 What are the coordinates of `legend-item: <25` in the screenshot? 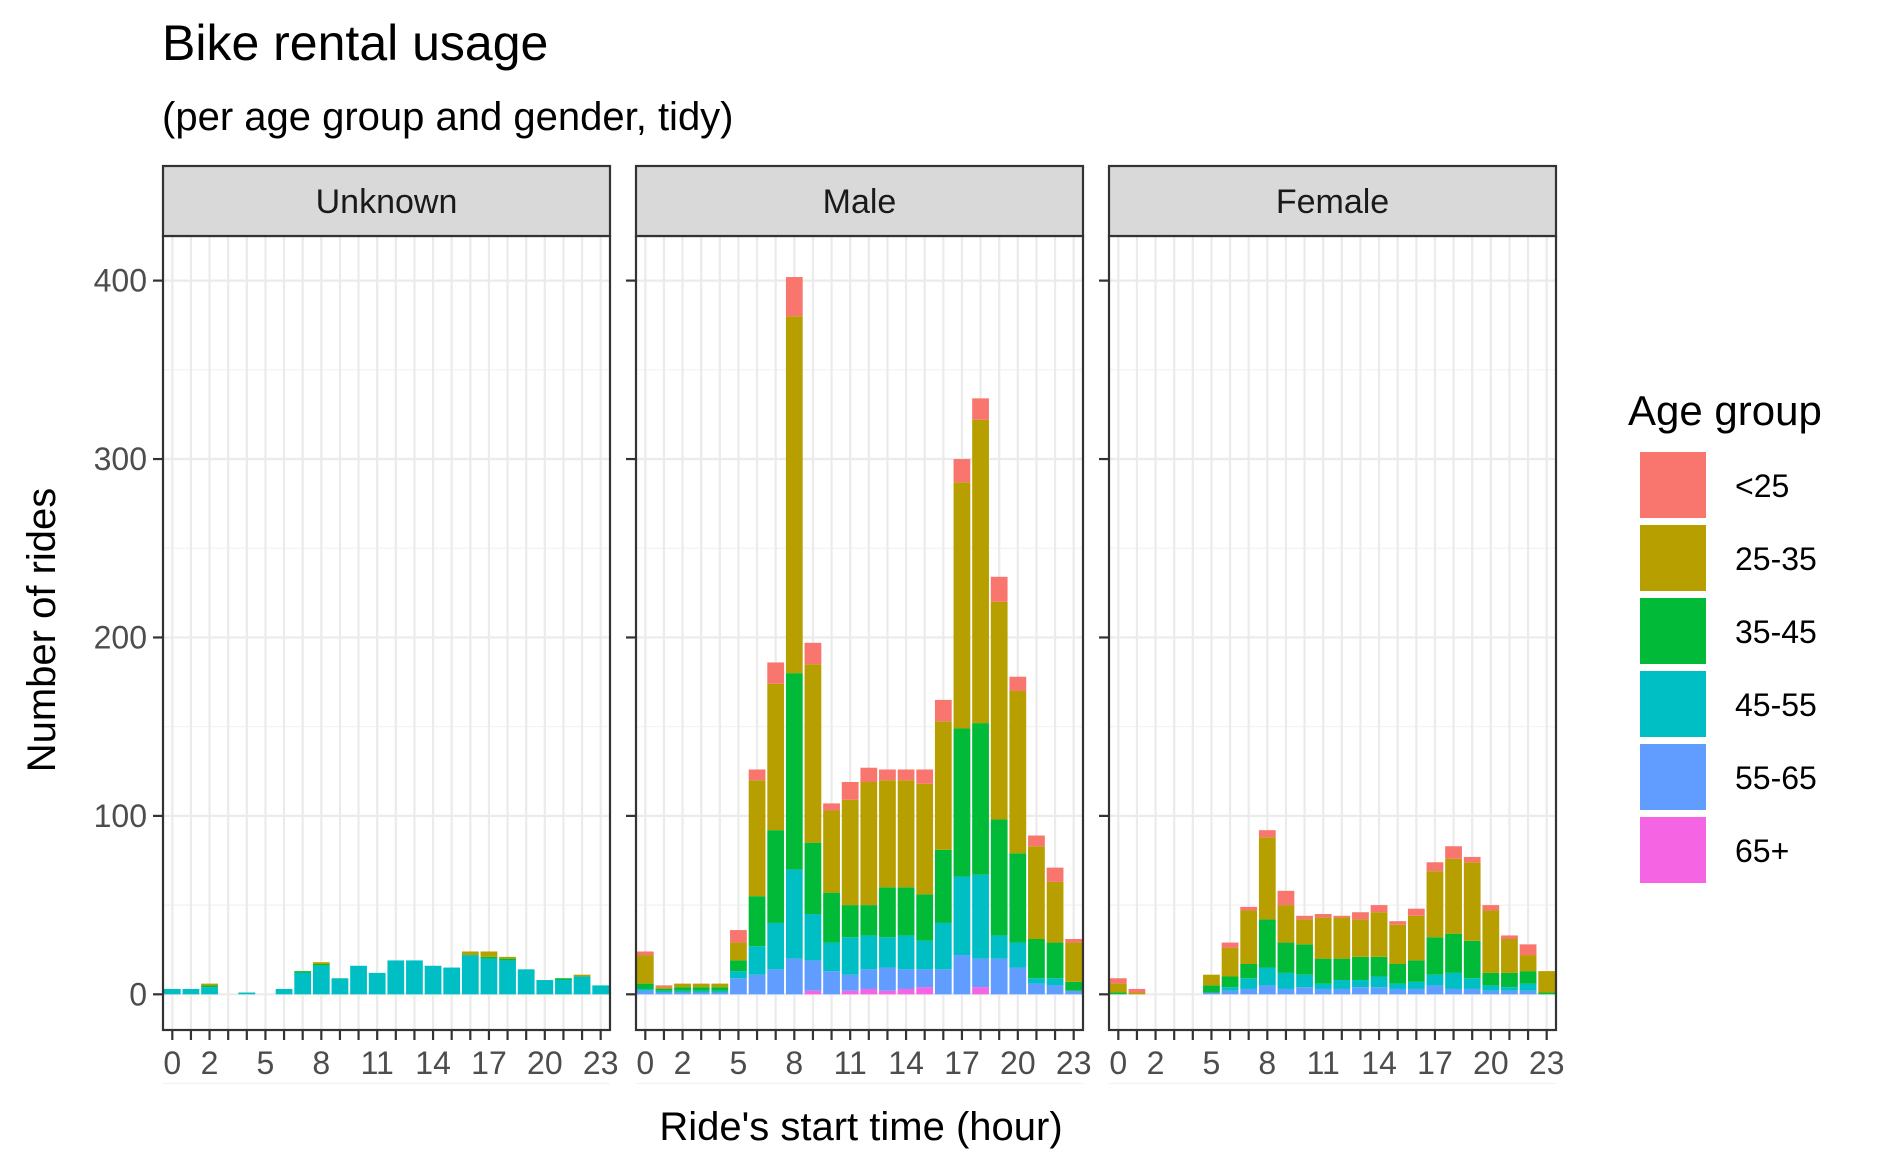 It's located at (1714, 485).